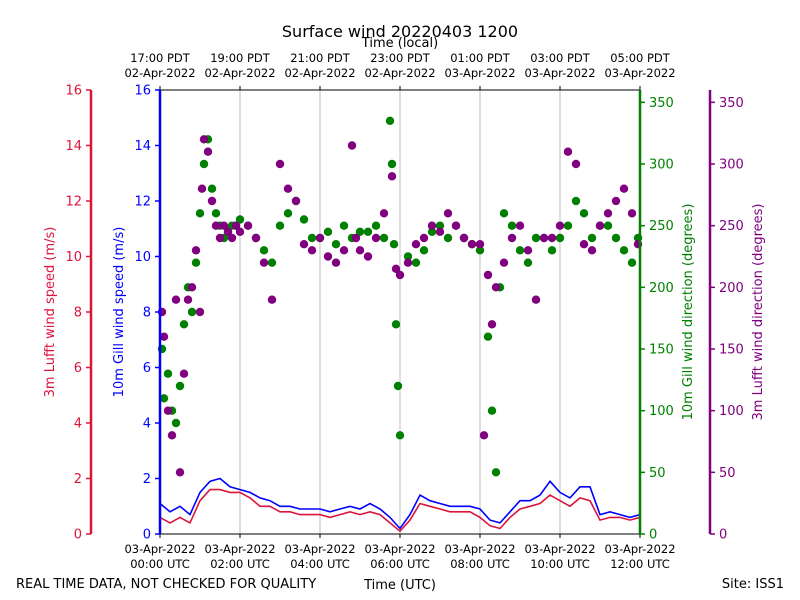  What do you see at coordinates (640, 564) in the screenshot?
I see `x-tick-label-time: 12:00 UTC` at bounding box center [640, 564].